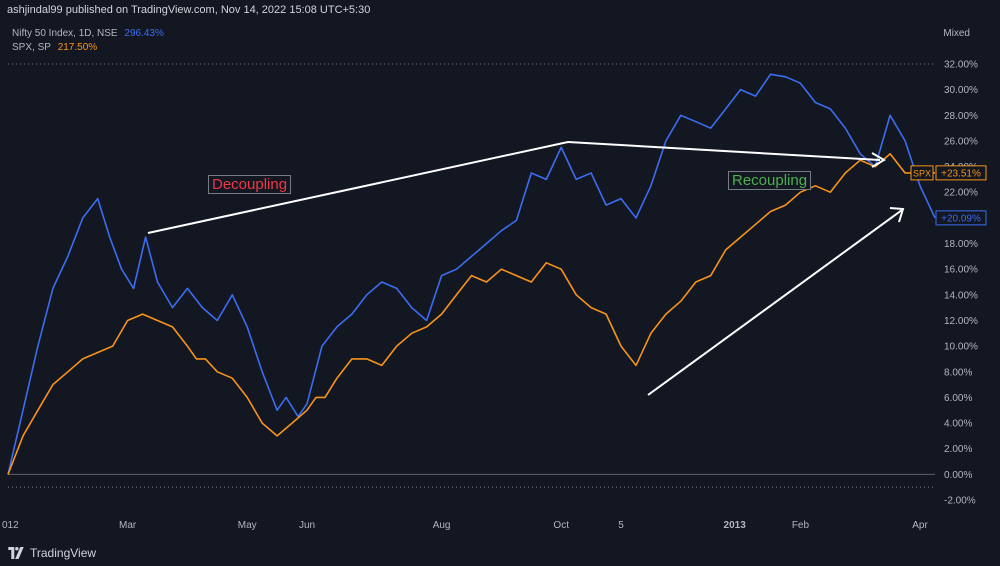 This screenshot has width=1000, height=566. What do you see at coordinates (961, 90) in the screenshot?
I see `y-tick-label: 30.00%` at bounding box center [961, 90].